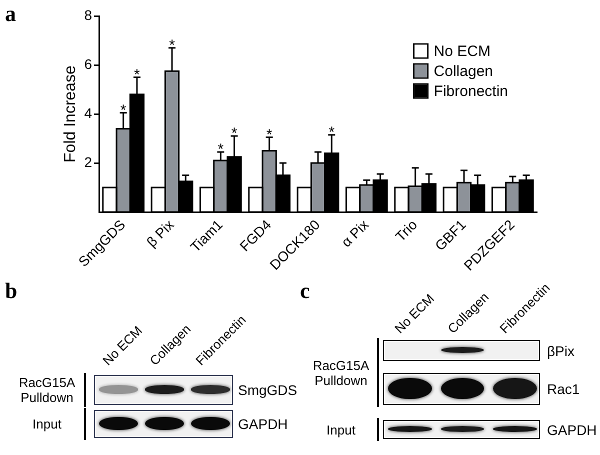 Image resolution: width=600 pixels, height=455 pixels. What do you see at coordinates (88, 64) in the screenshot?
I see `y-tick-label: 6` at bounding box center [88, 64].